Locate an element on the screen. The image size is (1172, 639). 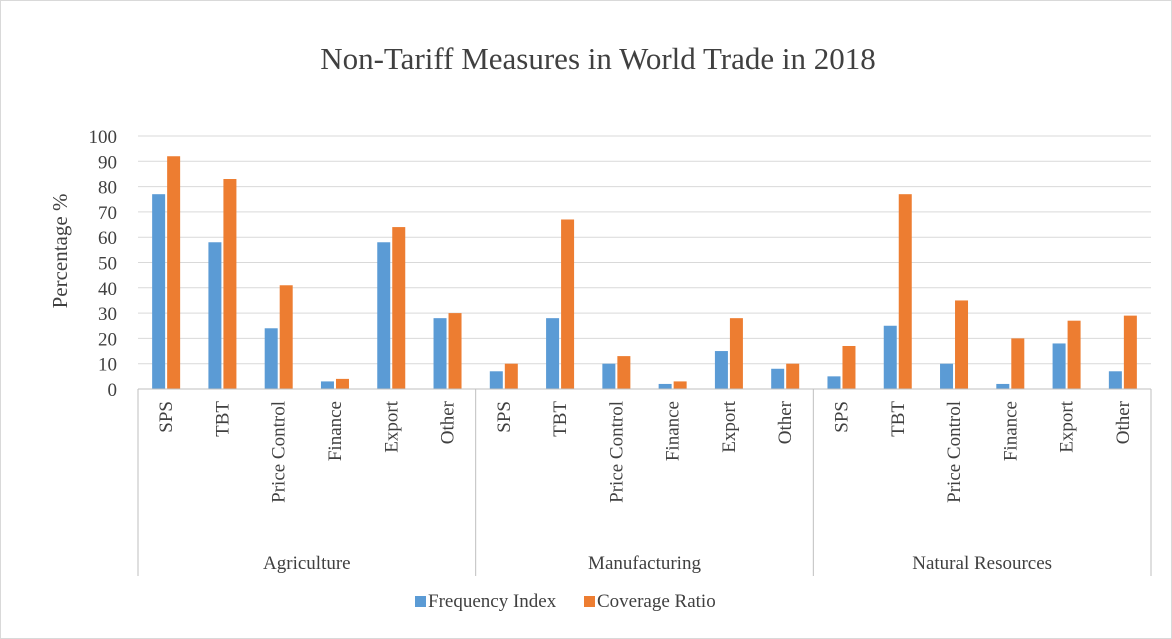
x-group-label: Agriculture is located at coordinates (307, 563).